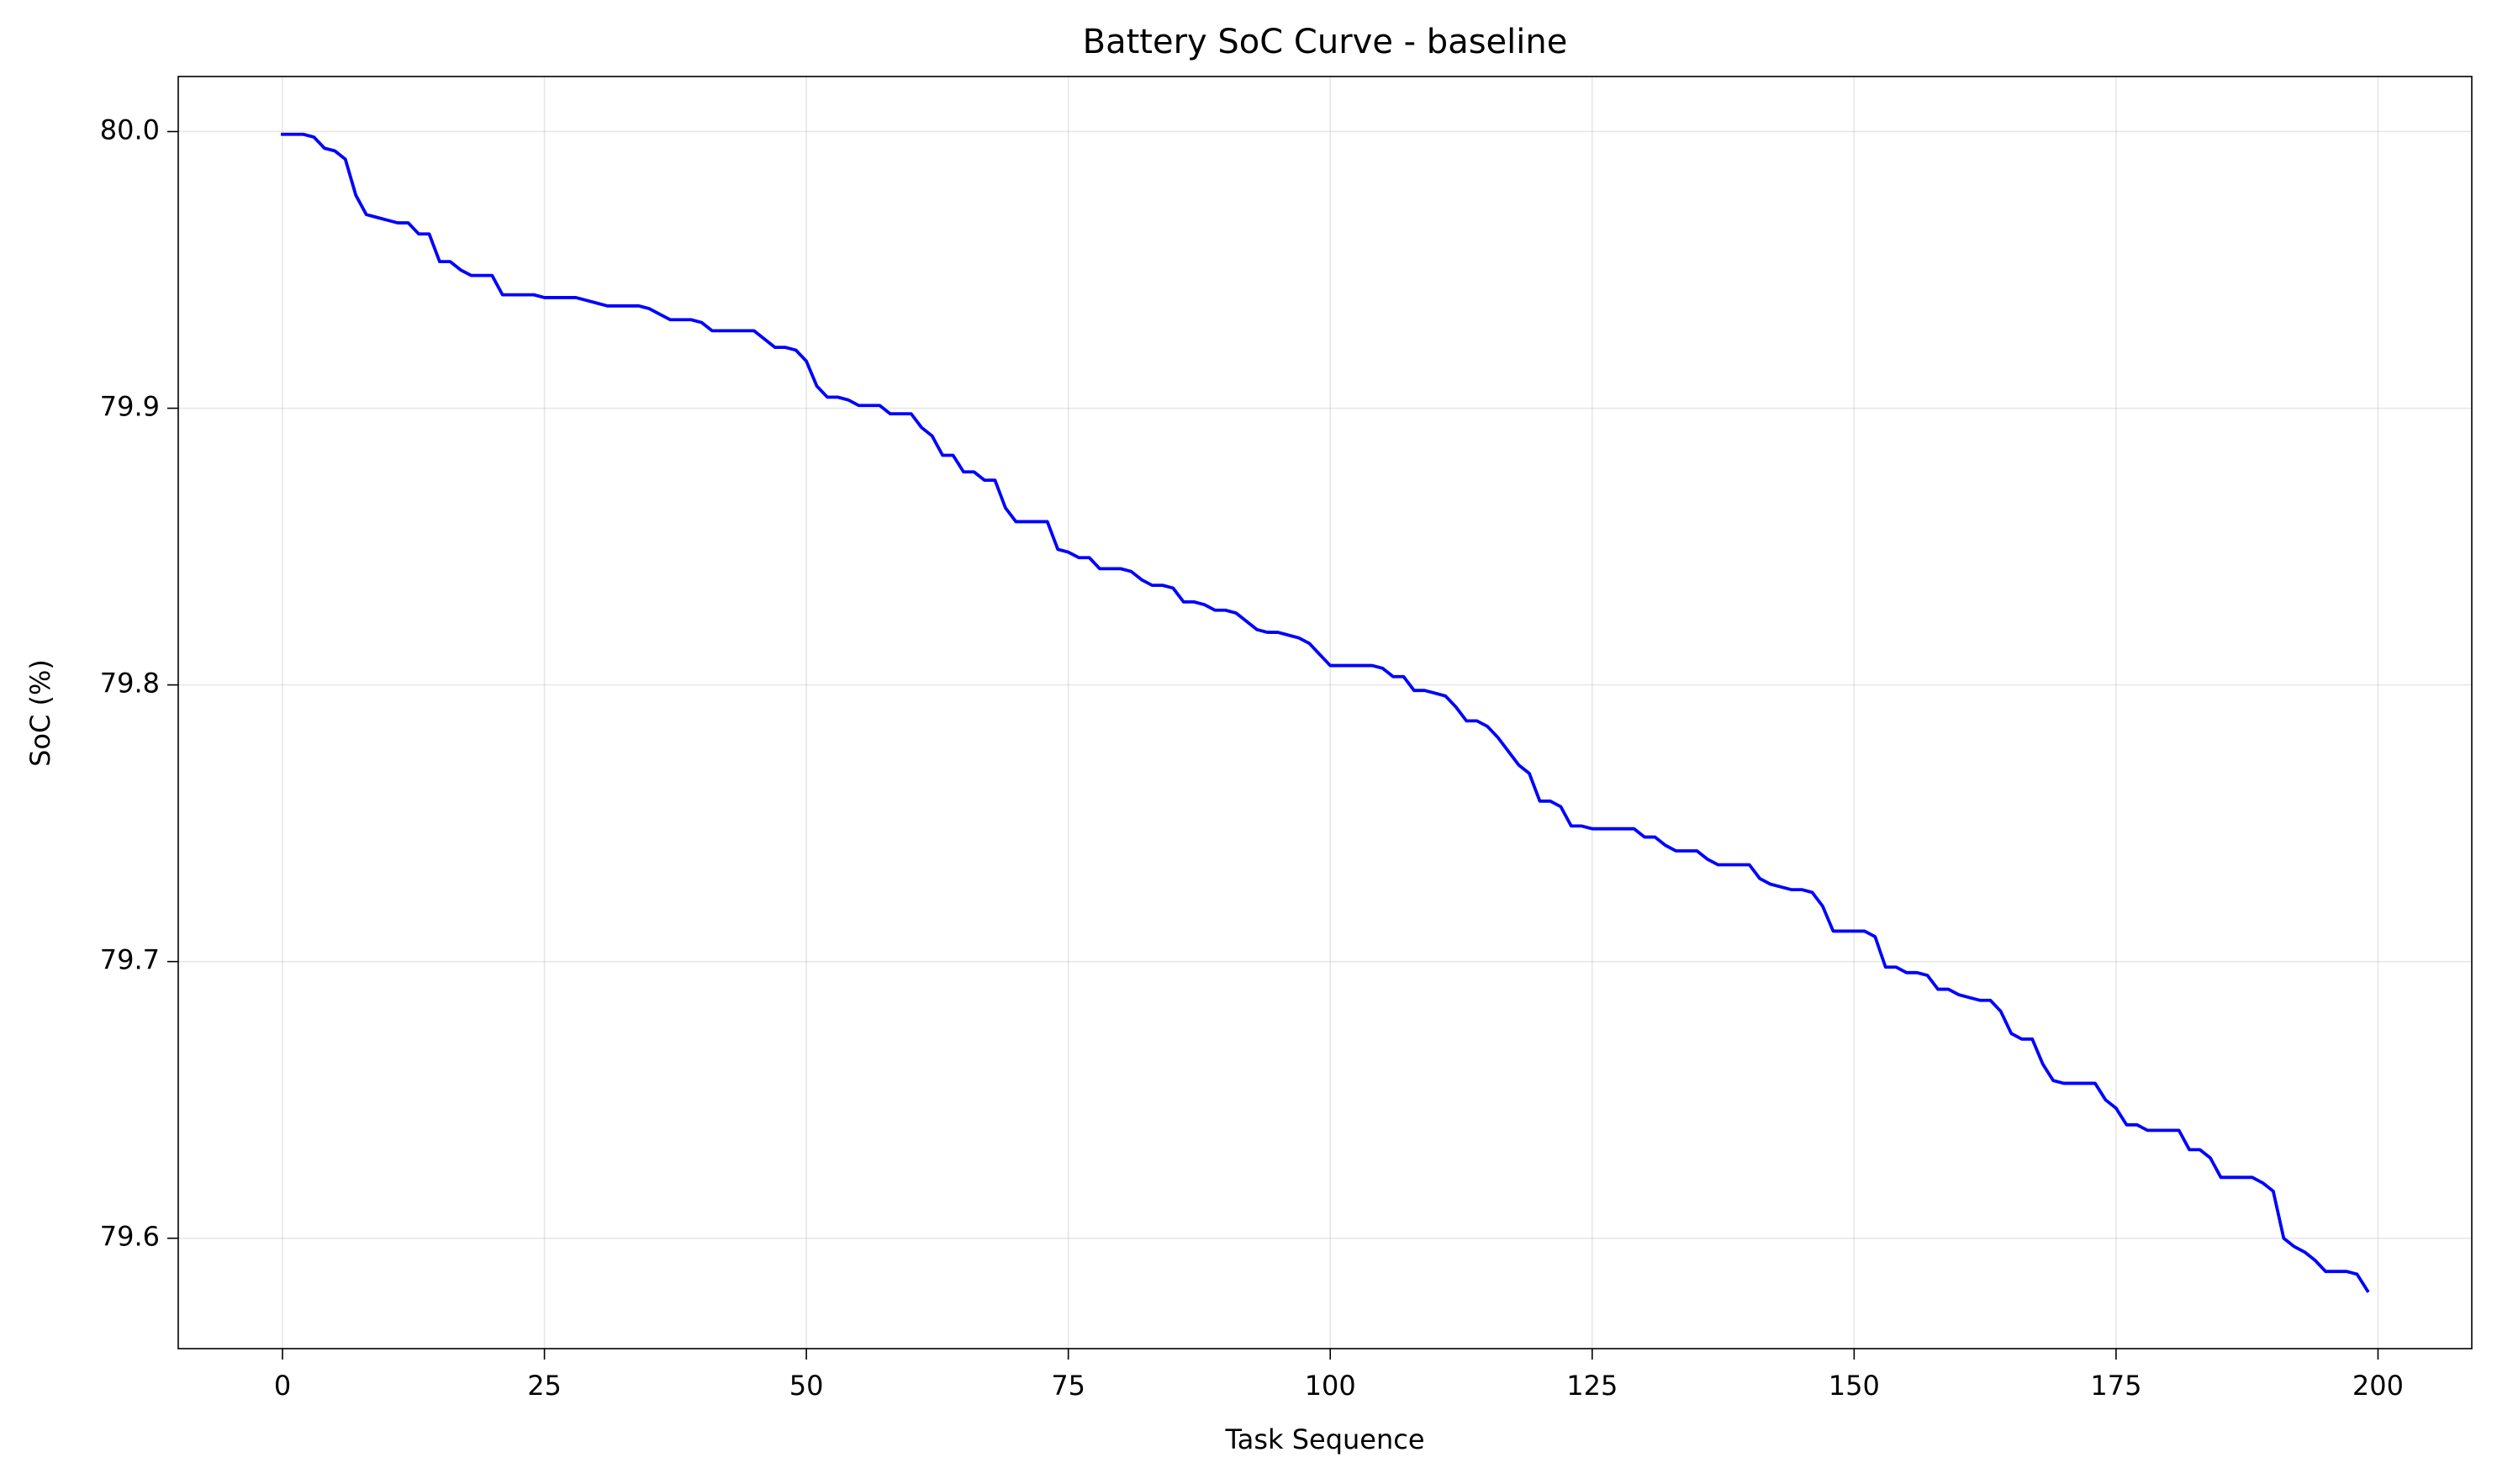 This screenshot has height=1484, width=2497. What do you see at coordinates (130, 960) in the screenshot?
I see `y-tick-label: 79.7` at bounding box center [130, 960].